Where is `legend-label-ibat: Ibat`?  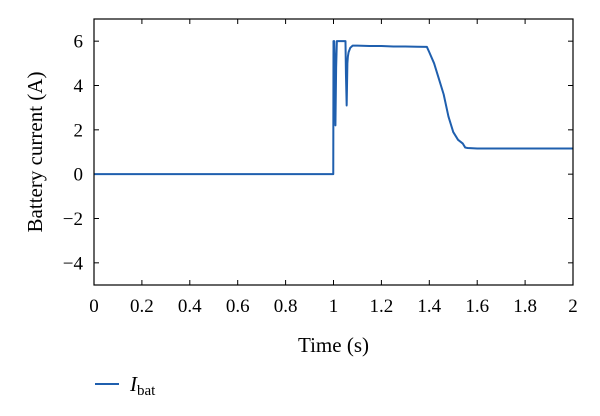
legend-label-ibat: Ibat is located at coordinates (142, 385).